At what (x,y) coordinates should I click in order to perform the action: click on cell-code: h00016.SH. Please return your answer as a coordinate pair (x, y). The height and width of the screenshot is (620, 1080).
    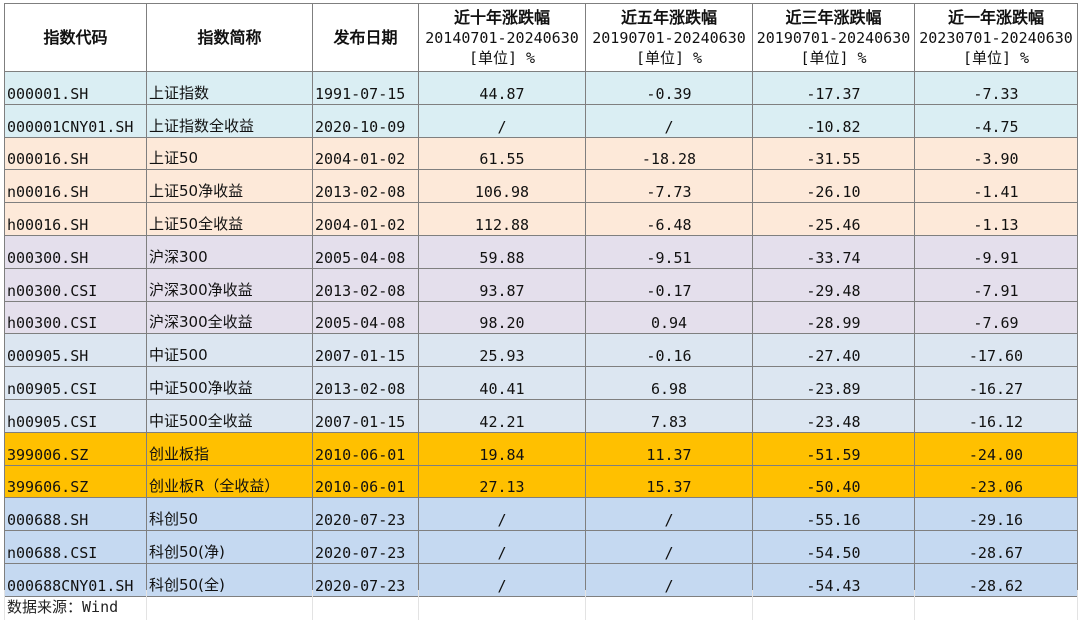
    Looking at the image, I should click on (75, 219).